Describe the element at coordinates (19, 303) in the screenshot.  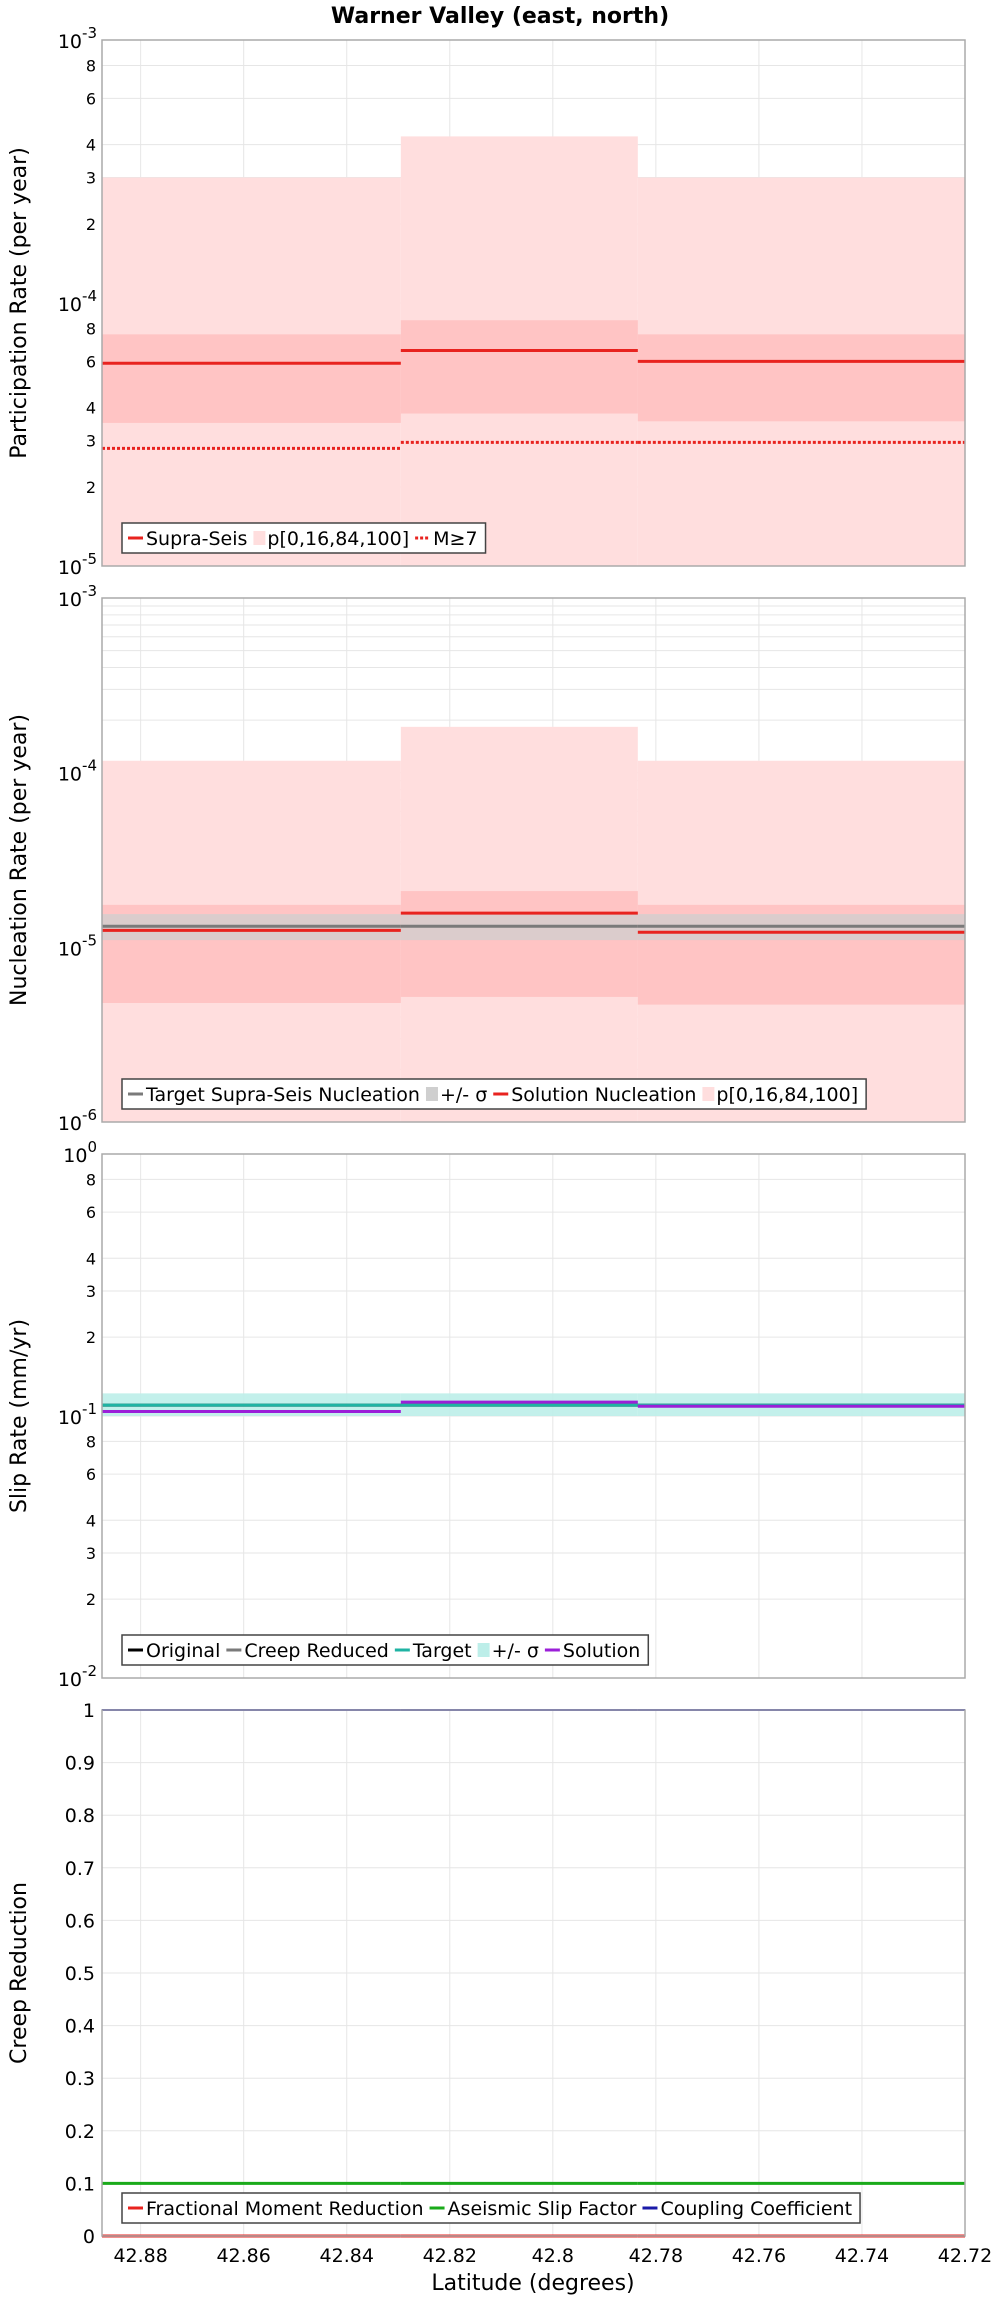
I see `y-axis-label: Participation Rate (per year)` at that location.